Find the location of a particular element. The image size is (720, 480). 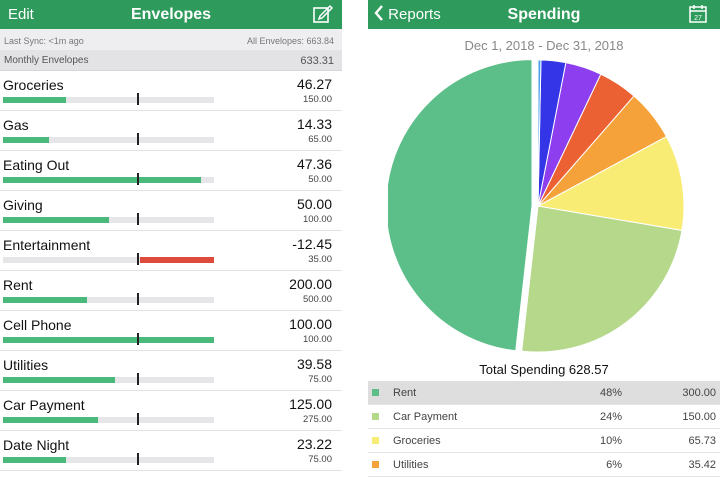

monthly-envelopes-total: 633.31 is located at coordinates (317, 61).